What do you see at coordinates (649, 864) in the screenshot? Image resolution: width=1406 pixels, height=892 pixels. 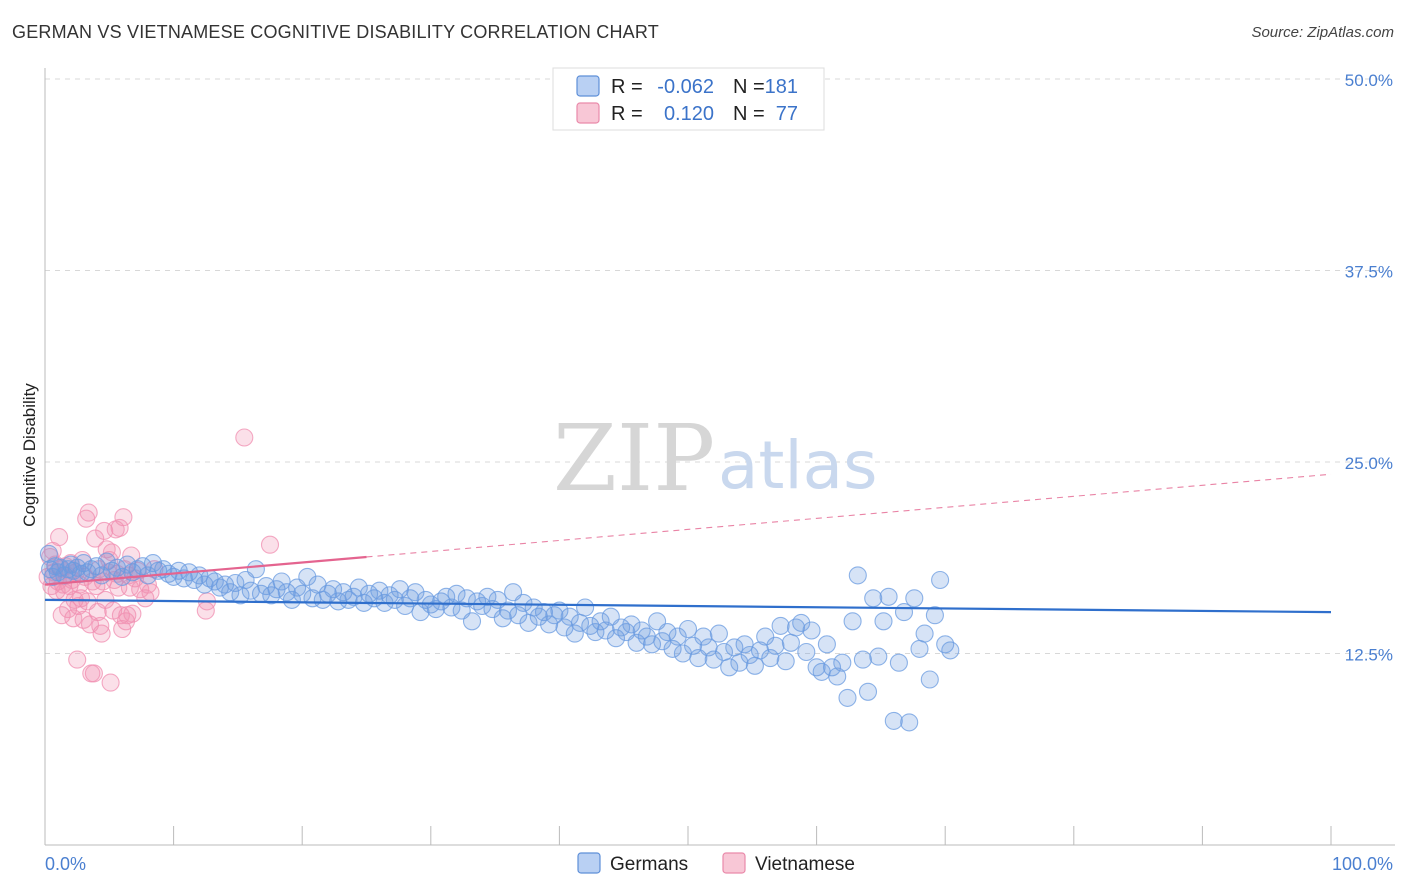 I see `bottom-legend-germans: Germans` at bounding box center [649, 864].